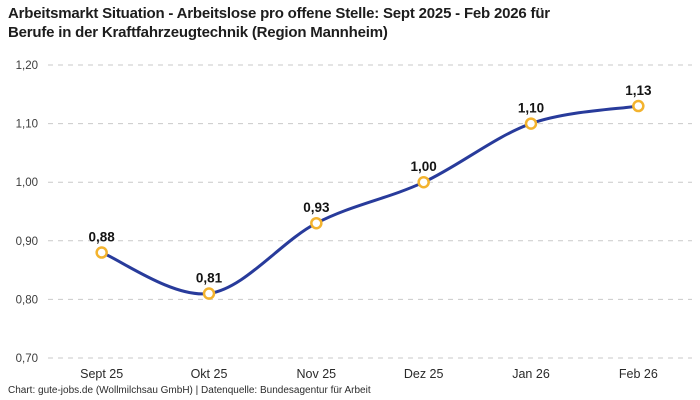 This screenshot has width=700, height=400. I want to click on y-tick-label: 1,00, so click(27, 183).